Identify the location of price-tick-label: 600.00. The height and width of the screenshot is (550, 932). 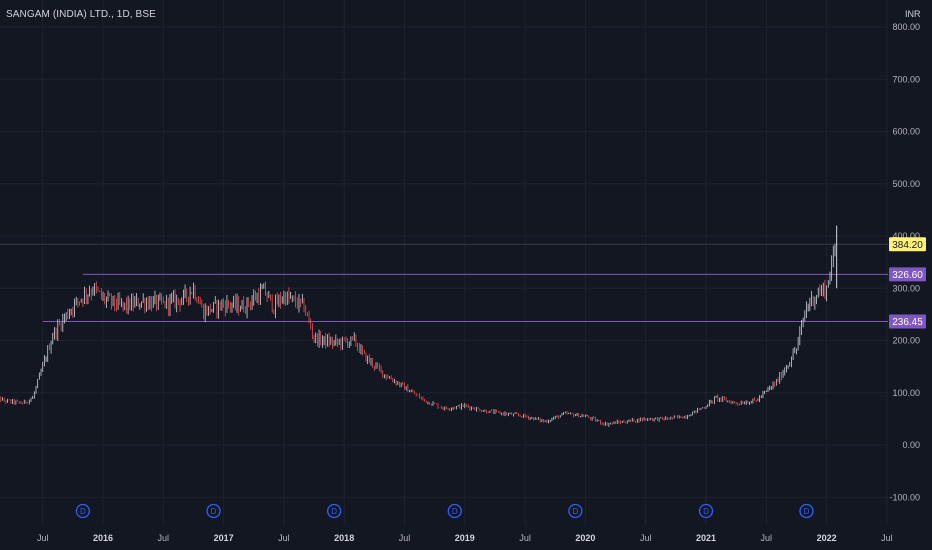
(906, 132).